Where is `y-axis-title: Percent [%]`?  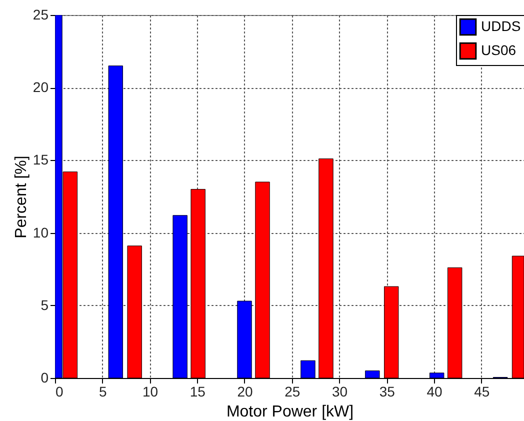 y-axis-title: Percent [%] is located at coordinates (21, 197).